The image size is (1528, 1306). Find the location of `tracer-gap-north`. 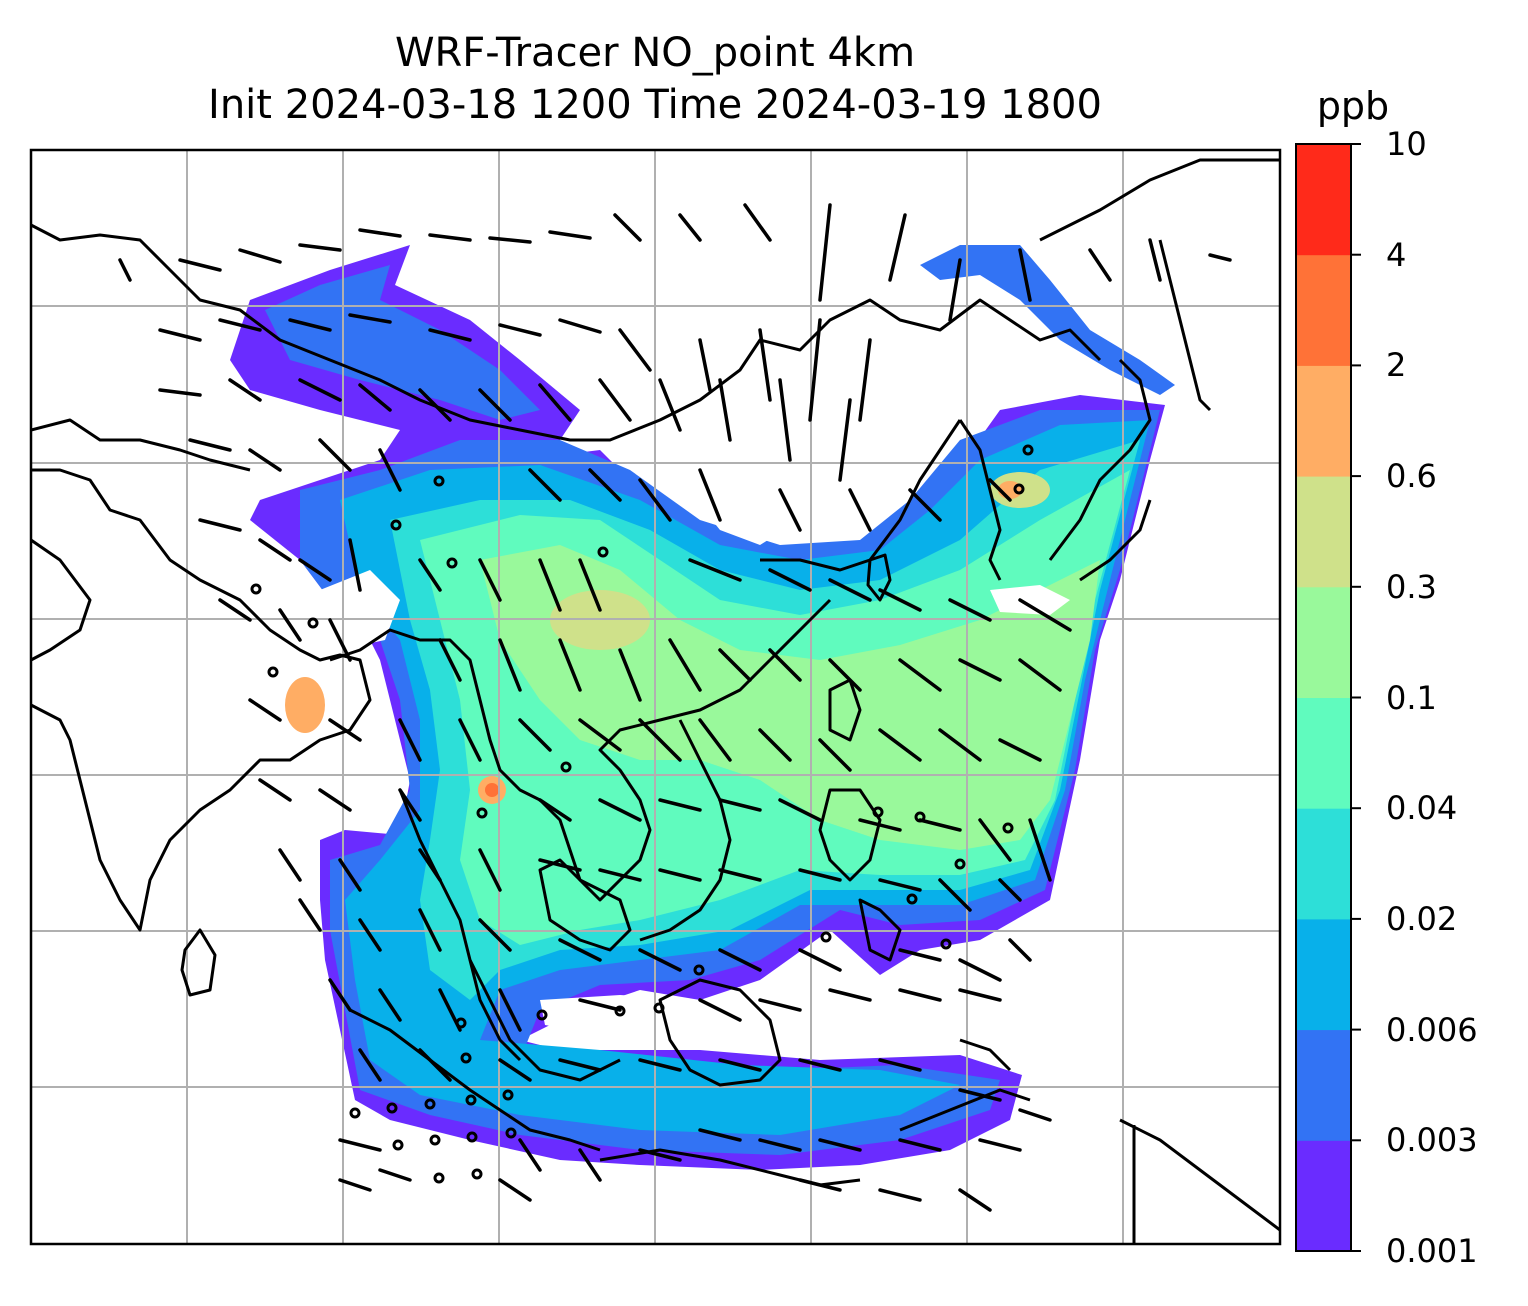

tracer-gap-north is located at coordinates (720, 472).